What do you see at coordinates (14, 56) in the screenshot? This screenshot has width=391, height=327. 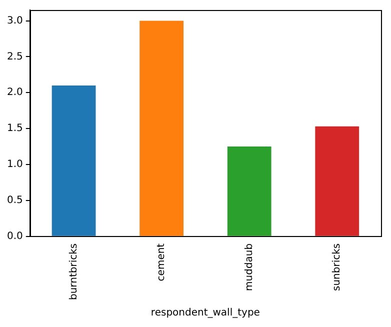 I see `y-tick-label: 2.5` at bounding box center [14, 56].